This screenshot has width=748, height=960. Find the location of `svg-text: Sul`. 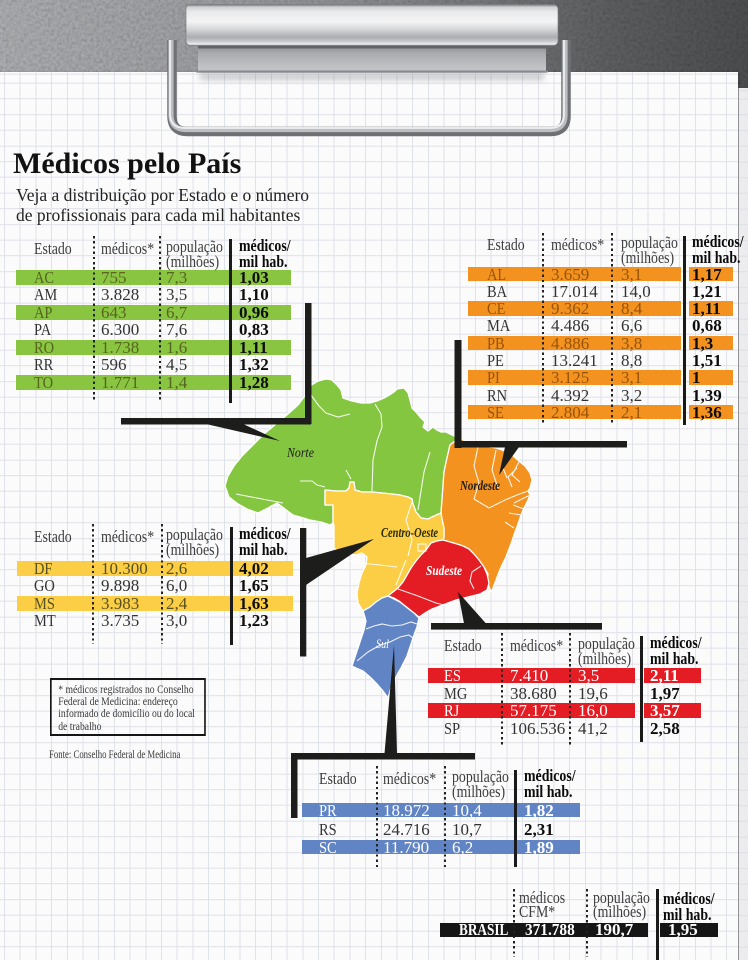

svg-text: Sul is located at coordinates (382, 643).